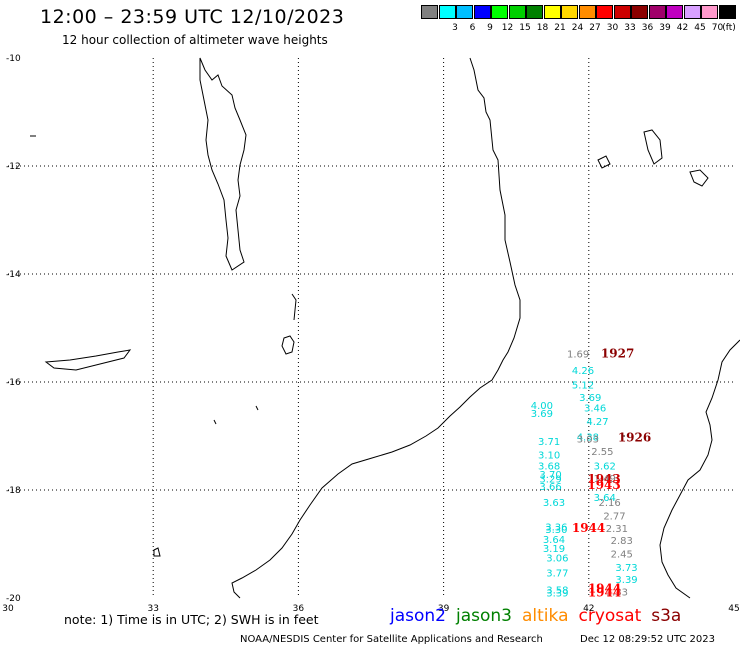  Describe the element at coordinates (418, 616) in the screenshot. I see `satellite-name: jason2` at that location.